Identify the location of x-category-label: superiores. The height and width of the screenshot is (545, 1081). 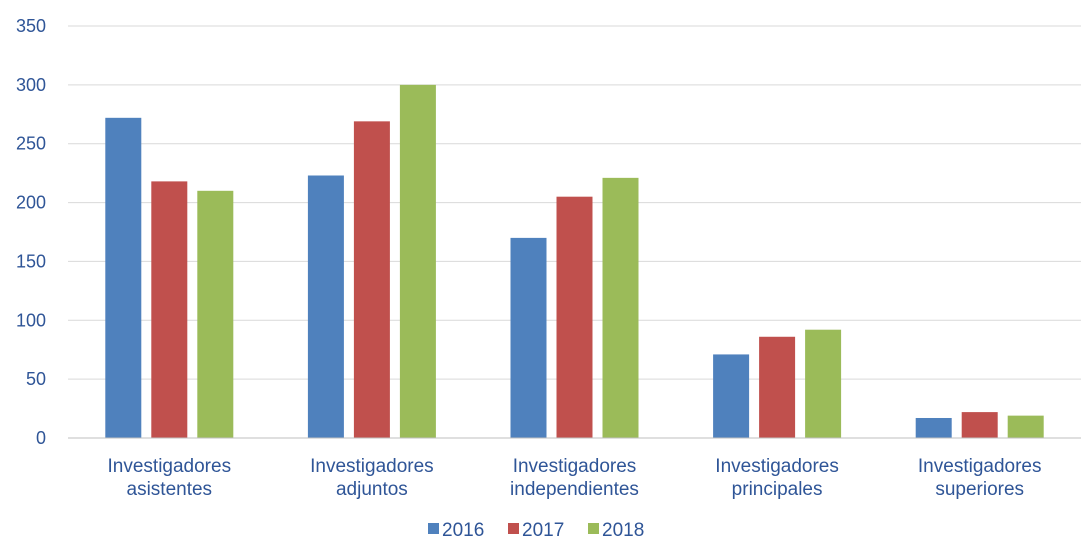
(979, 489).